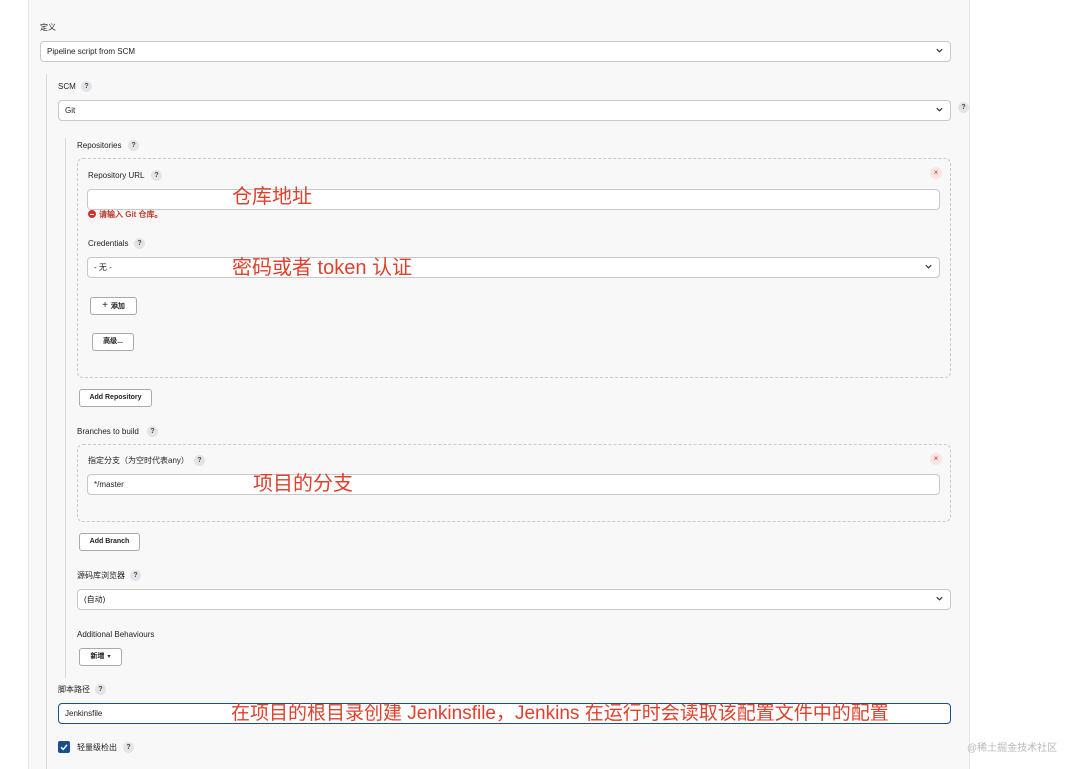 The width and height of the screenshot is (1080, 769). Describe the element at coordinates (156, 175) in the screenshot. I see `repo-url-help-icon: ?` at that location.